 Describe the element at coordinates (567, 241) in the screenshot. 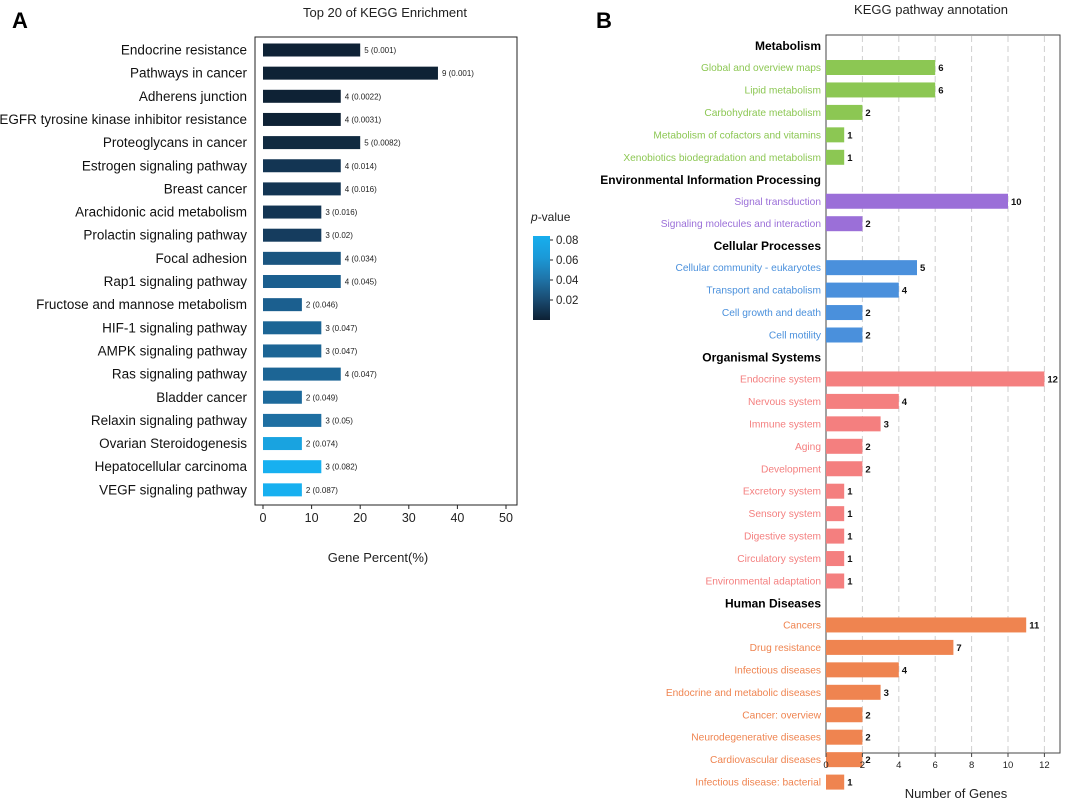

I see `legend-tick-label: 0.08` at that location.